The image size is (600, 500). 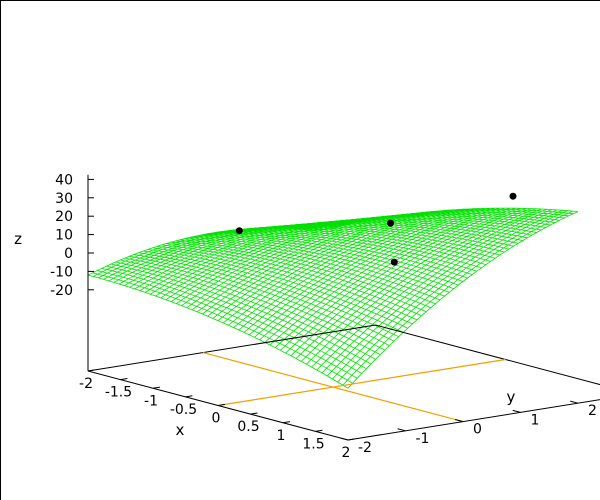 I want to click on y-tick-label: 0, so click(x=477, y=430).